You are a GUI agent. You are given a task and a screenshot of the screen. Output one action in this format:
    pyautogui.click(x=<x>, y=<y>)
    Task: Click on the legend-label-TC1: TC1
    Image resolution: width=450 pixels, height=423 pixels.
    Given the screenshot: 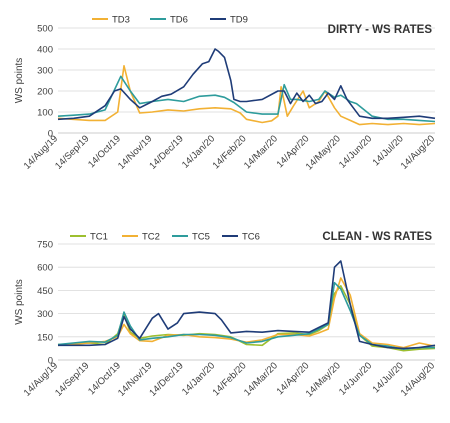 What is the action you would take?
    pyautogui.click(x=99, y=237)
    